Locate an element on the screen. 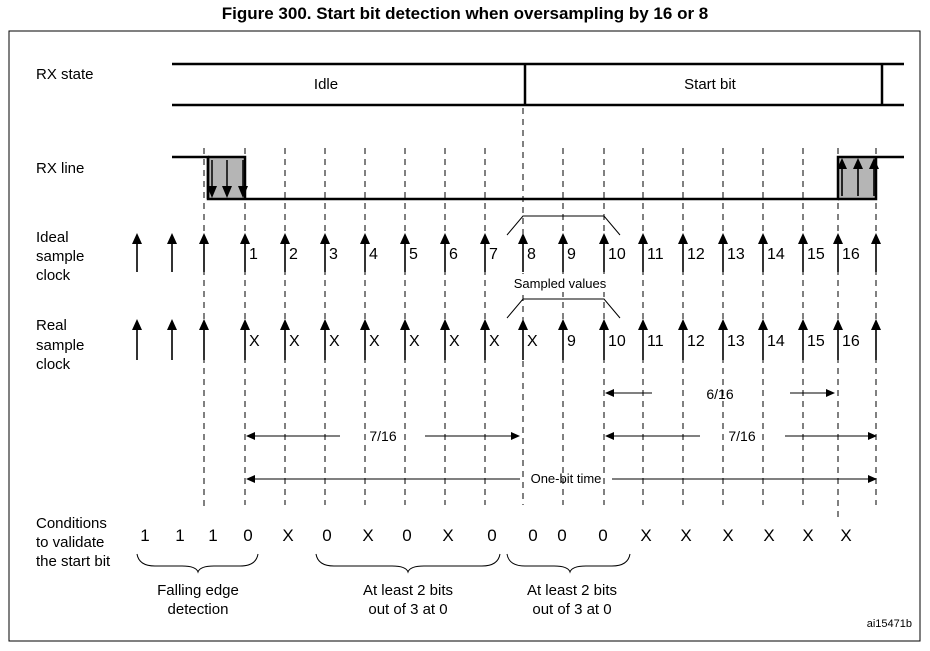  ideal-sample-label: 7 is located at coordinates (493, 254).